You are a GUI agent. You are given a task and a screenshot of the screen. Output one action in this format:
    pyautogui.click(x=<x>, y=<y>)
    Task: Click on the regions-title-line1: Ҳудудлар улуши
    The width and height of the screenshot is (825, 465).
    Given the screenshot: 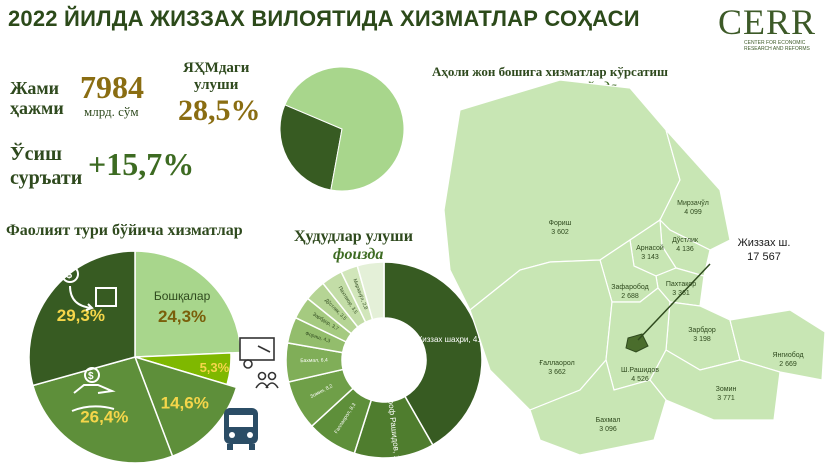 What is the action you would take?
    pyautogui.click(x=353, y=236)
    